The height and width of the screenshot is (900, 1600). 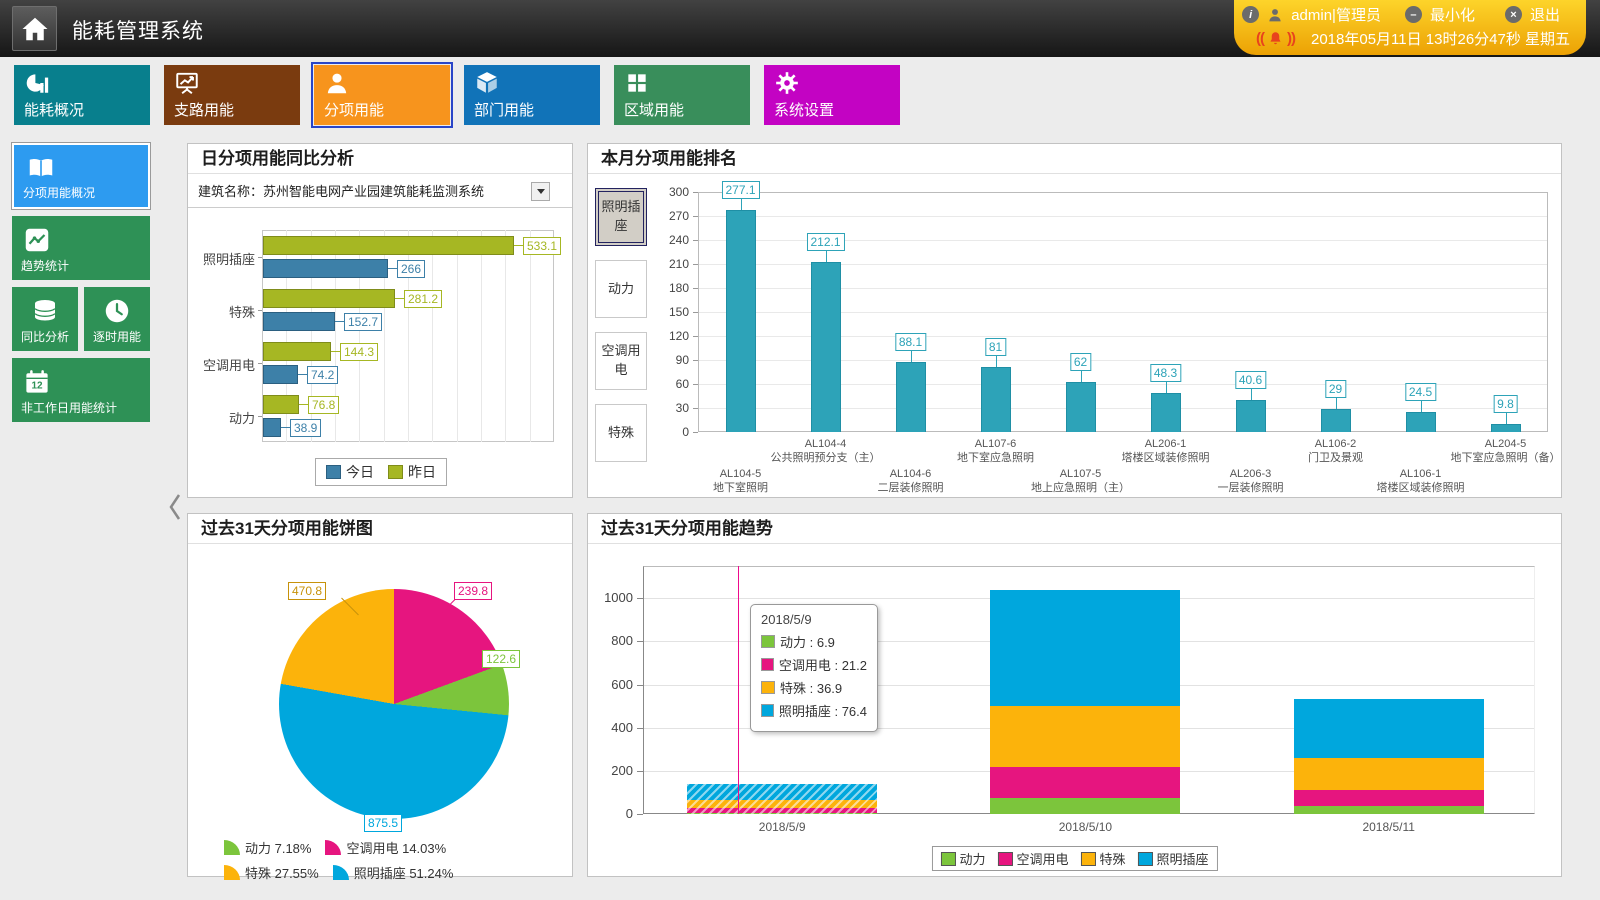 What do you see at coordinates (232, 847) in the screenshot?
I see `legend-fan-swatch` at bounding box center [232, 847].